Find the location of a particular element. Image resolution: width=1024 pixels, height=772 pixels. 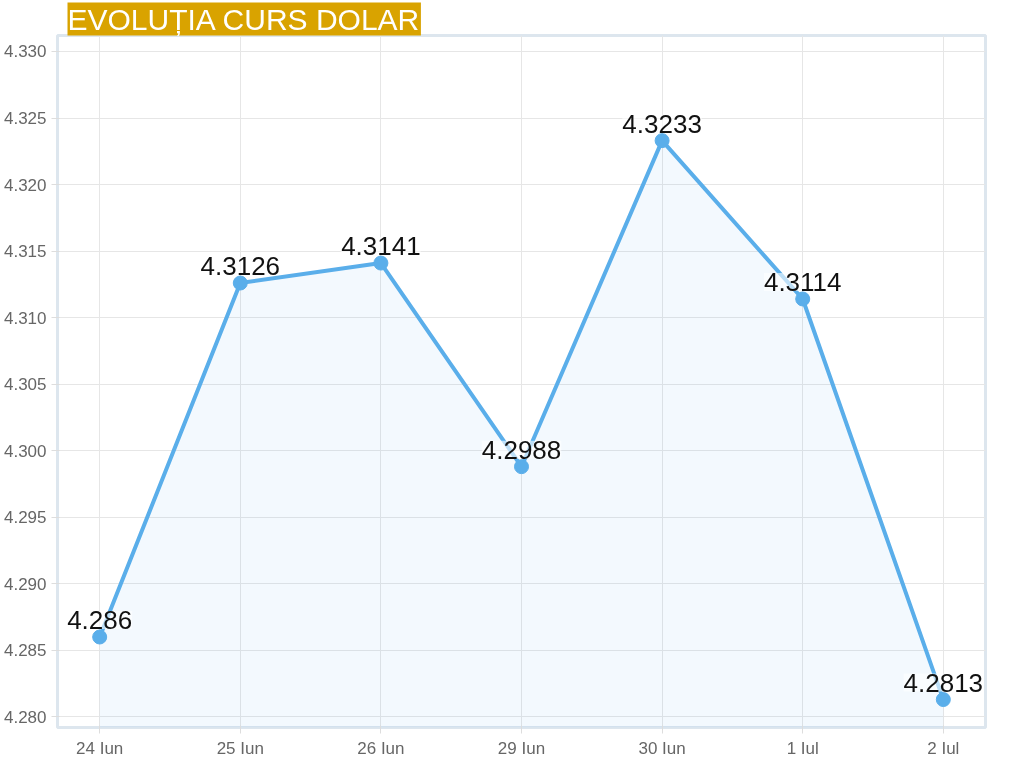

y-tick-label: 4.285 is located at coordinates (25, 651).